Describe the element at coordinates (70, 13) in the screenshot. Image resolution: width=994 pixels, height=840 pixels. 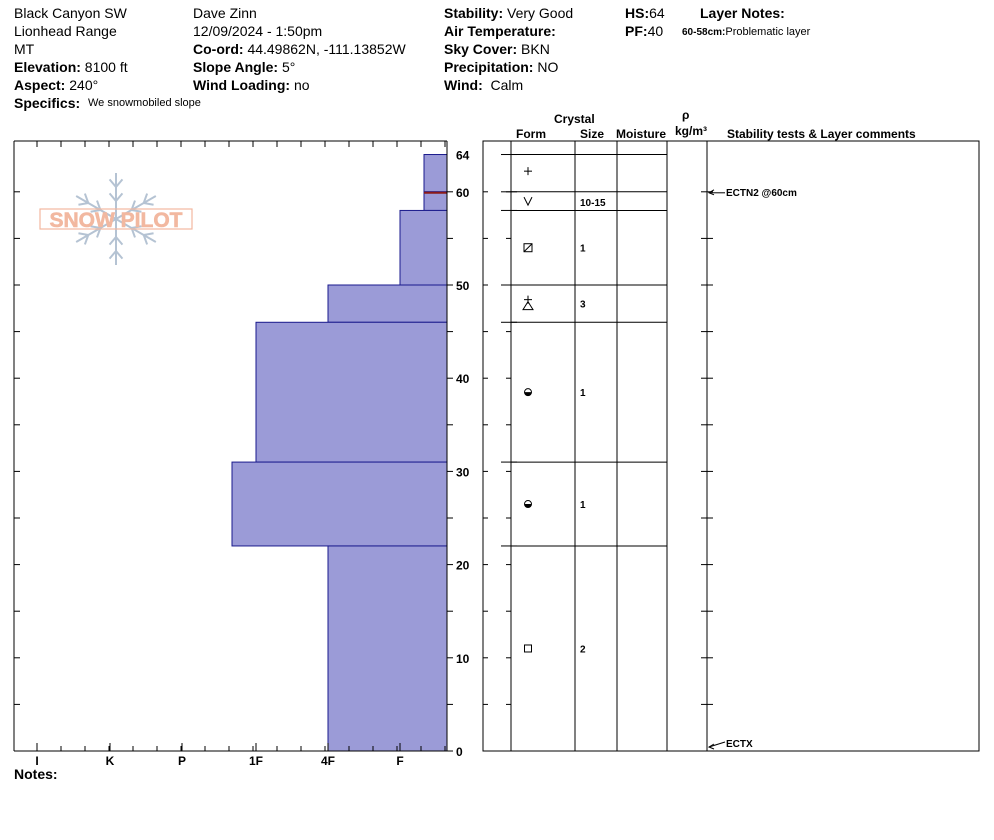
I see `location-name: Black Canyon SW` at that location.